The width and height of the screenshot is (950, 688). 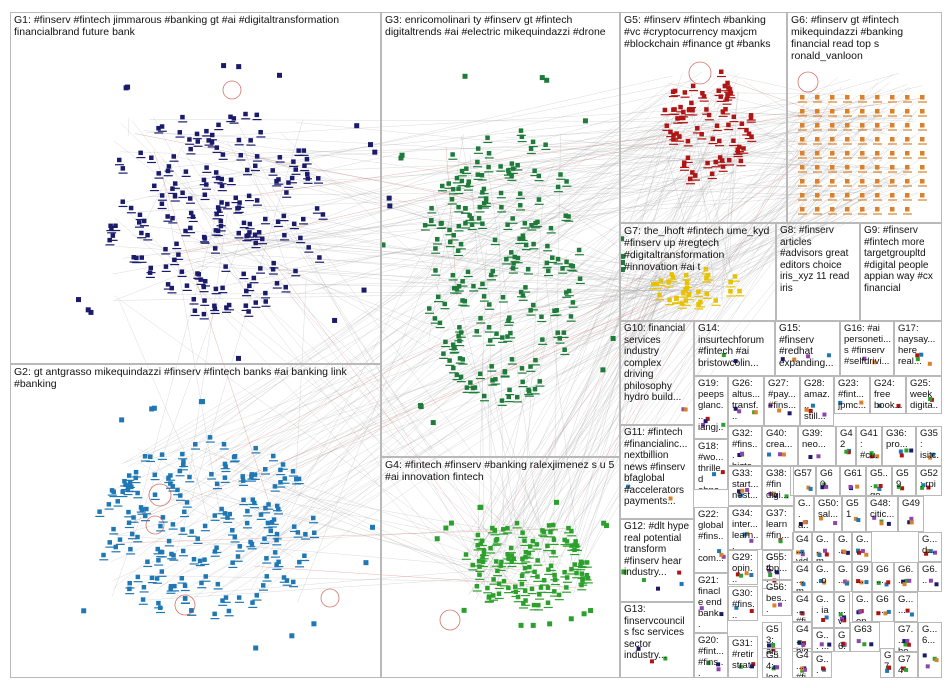 I want to click on group-panel-g63: G63, so click(x=865, y=637).